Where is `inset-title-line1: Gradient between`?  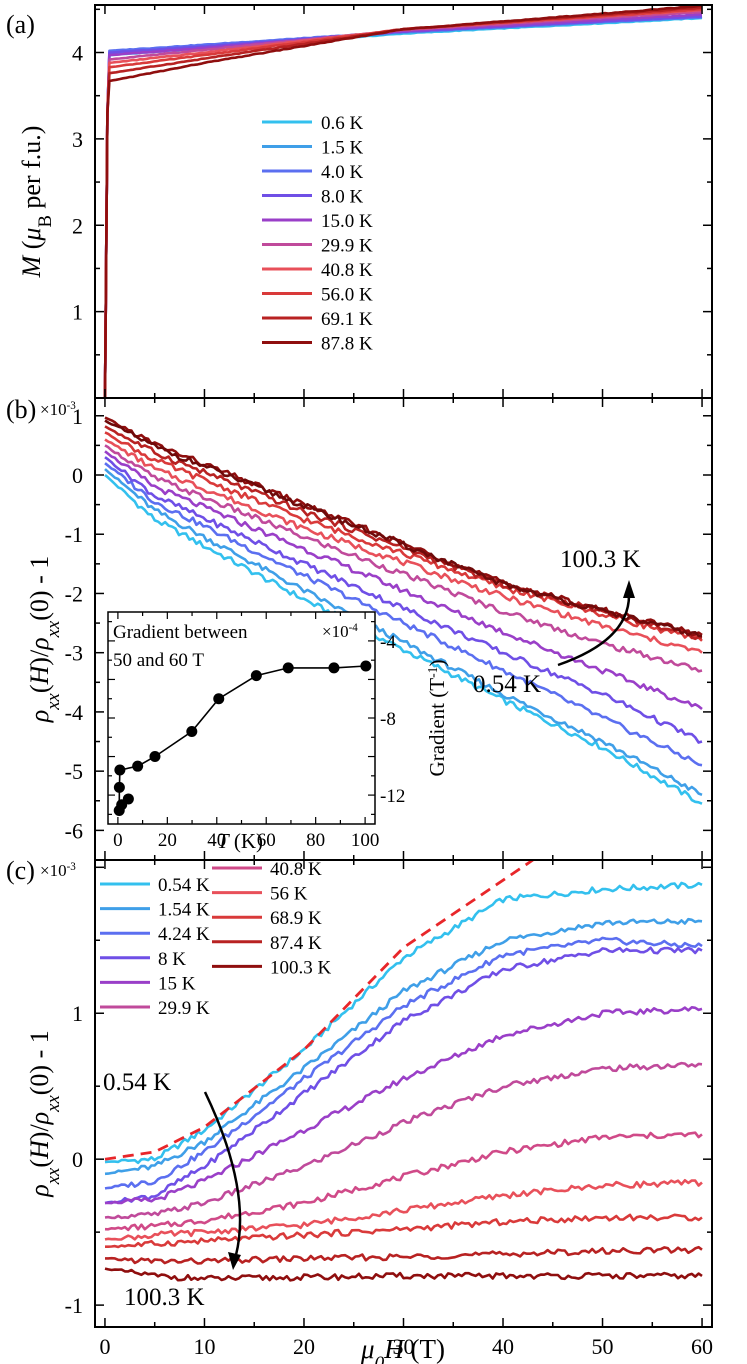 inset-title-line1: Gradient between is located at coordinates (180, 632).